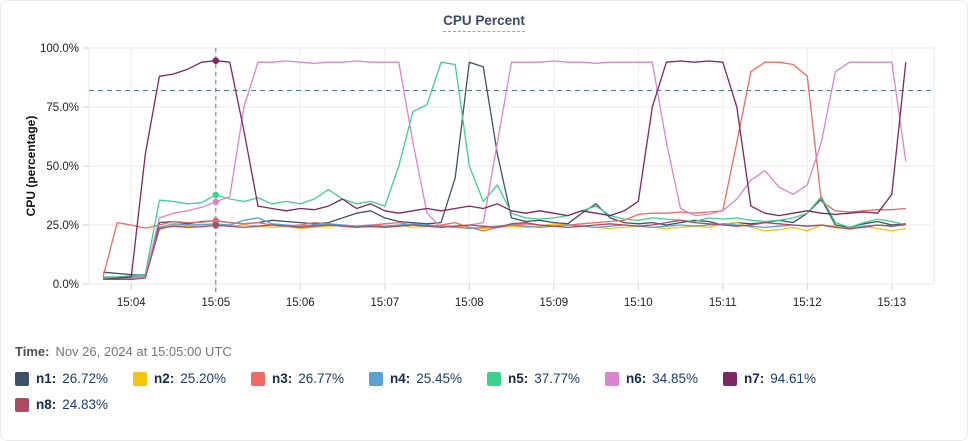 The height and width of the screenshot is (441, 968). Describe the element at coordinates (723, 303) in the screenshot. I see `x-tick-label: 15:11` at that location.